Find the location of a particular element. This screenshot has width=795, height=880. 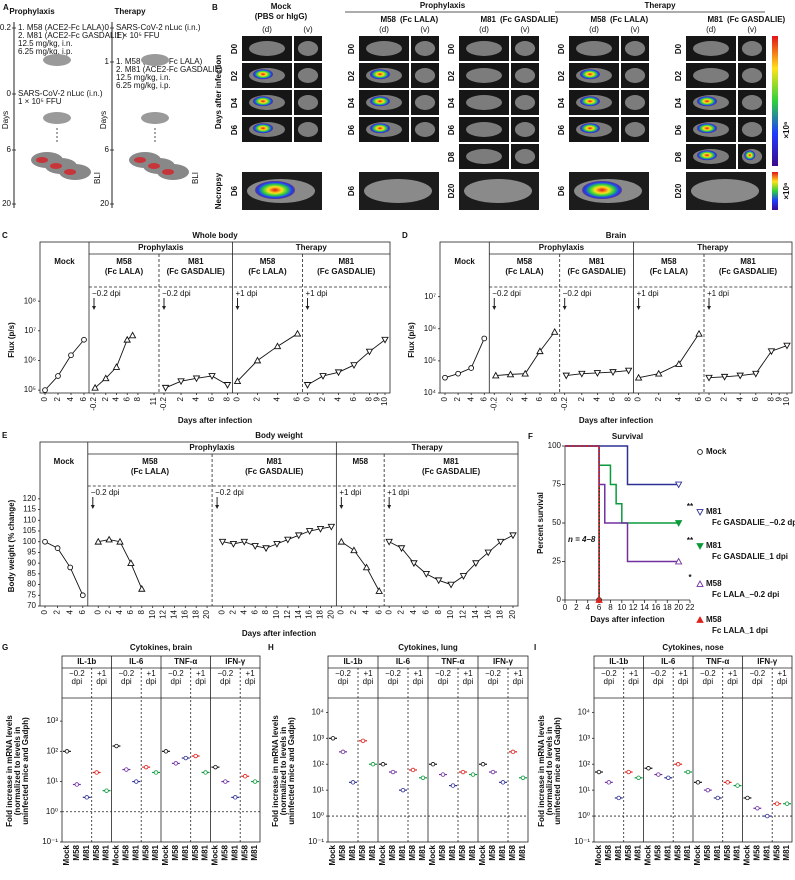

day-label: D20 is located at coordinates (678, 190).